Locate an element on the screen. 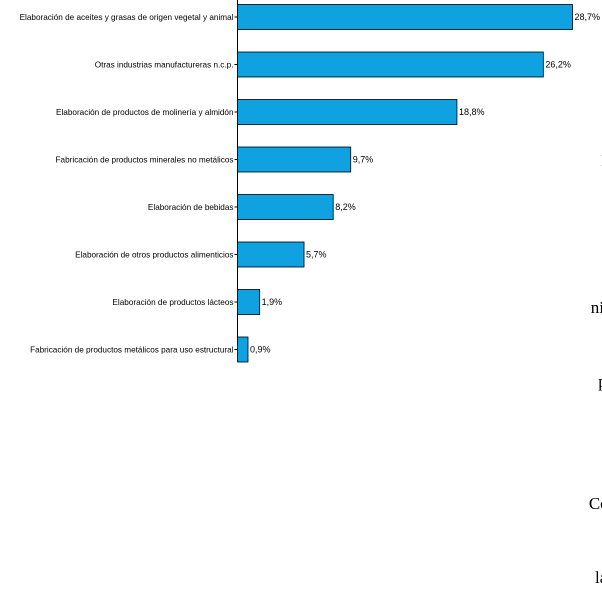 The height and width of the screenshot is (615, 602). side-text-line: par is located at coordinates (581, 382).